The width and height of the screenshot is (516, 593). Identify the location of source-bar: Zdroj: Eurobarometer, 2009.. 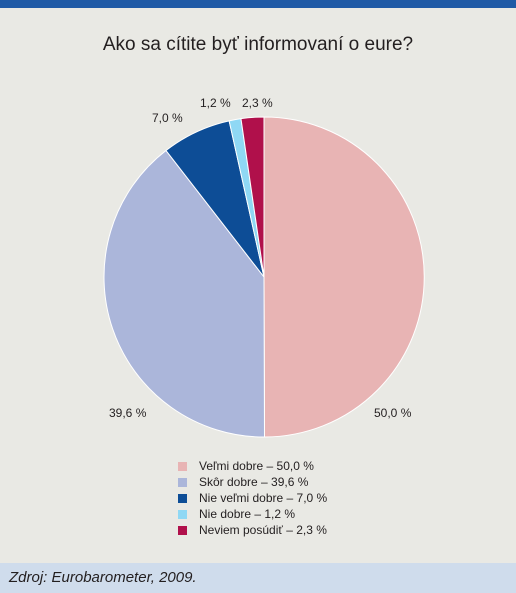
(258, 578).